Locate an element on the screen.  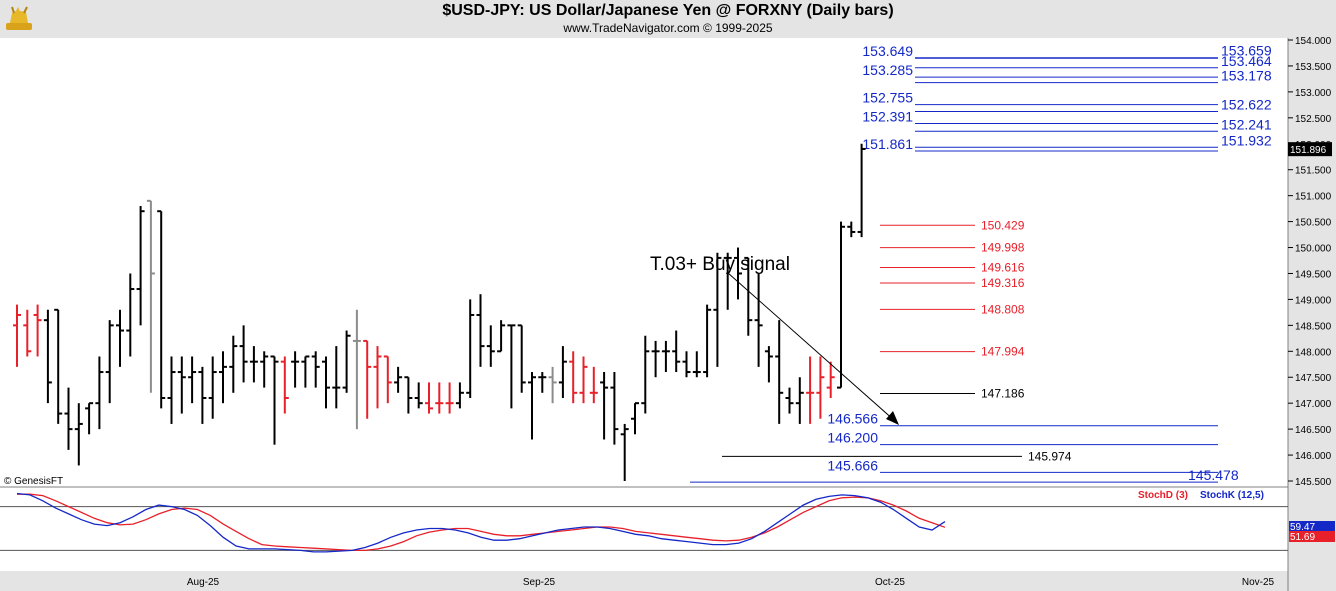
level-label-black: 147.186 is located at coordinates (1003, 394).